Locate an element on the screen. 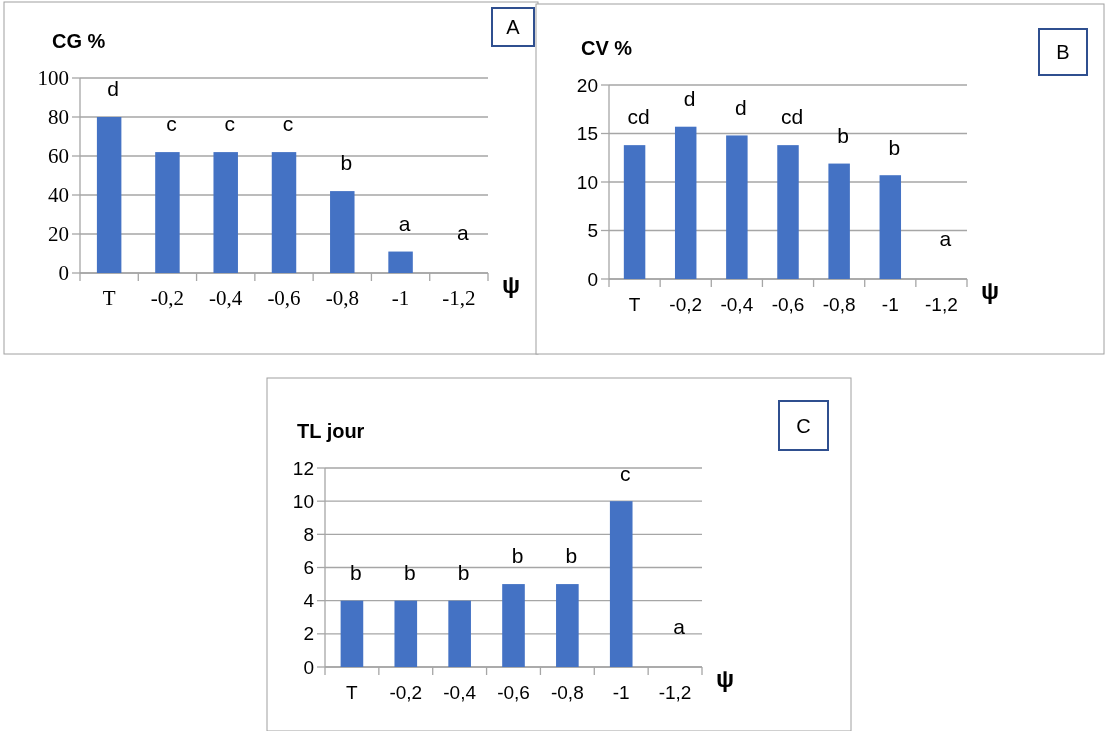  y-tick-label: 40 is located at coordinates (58, 195).